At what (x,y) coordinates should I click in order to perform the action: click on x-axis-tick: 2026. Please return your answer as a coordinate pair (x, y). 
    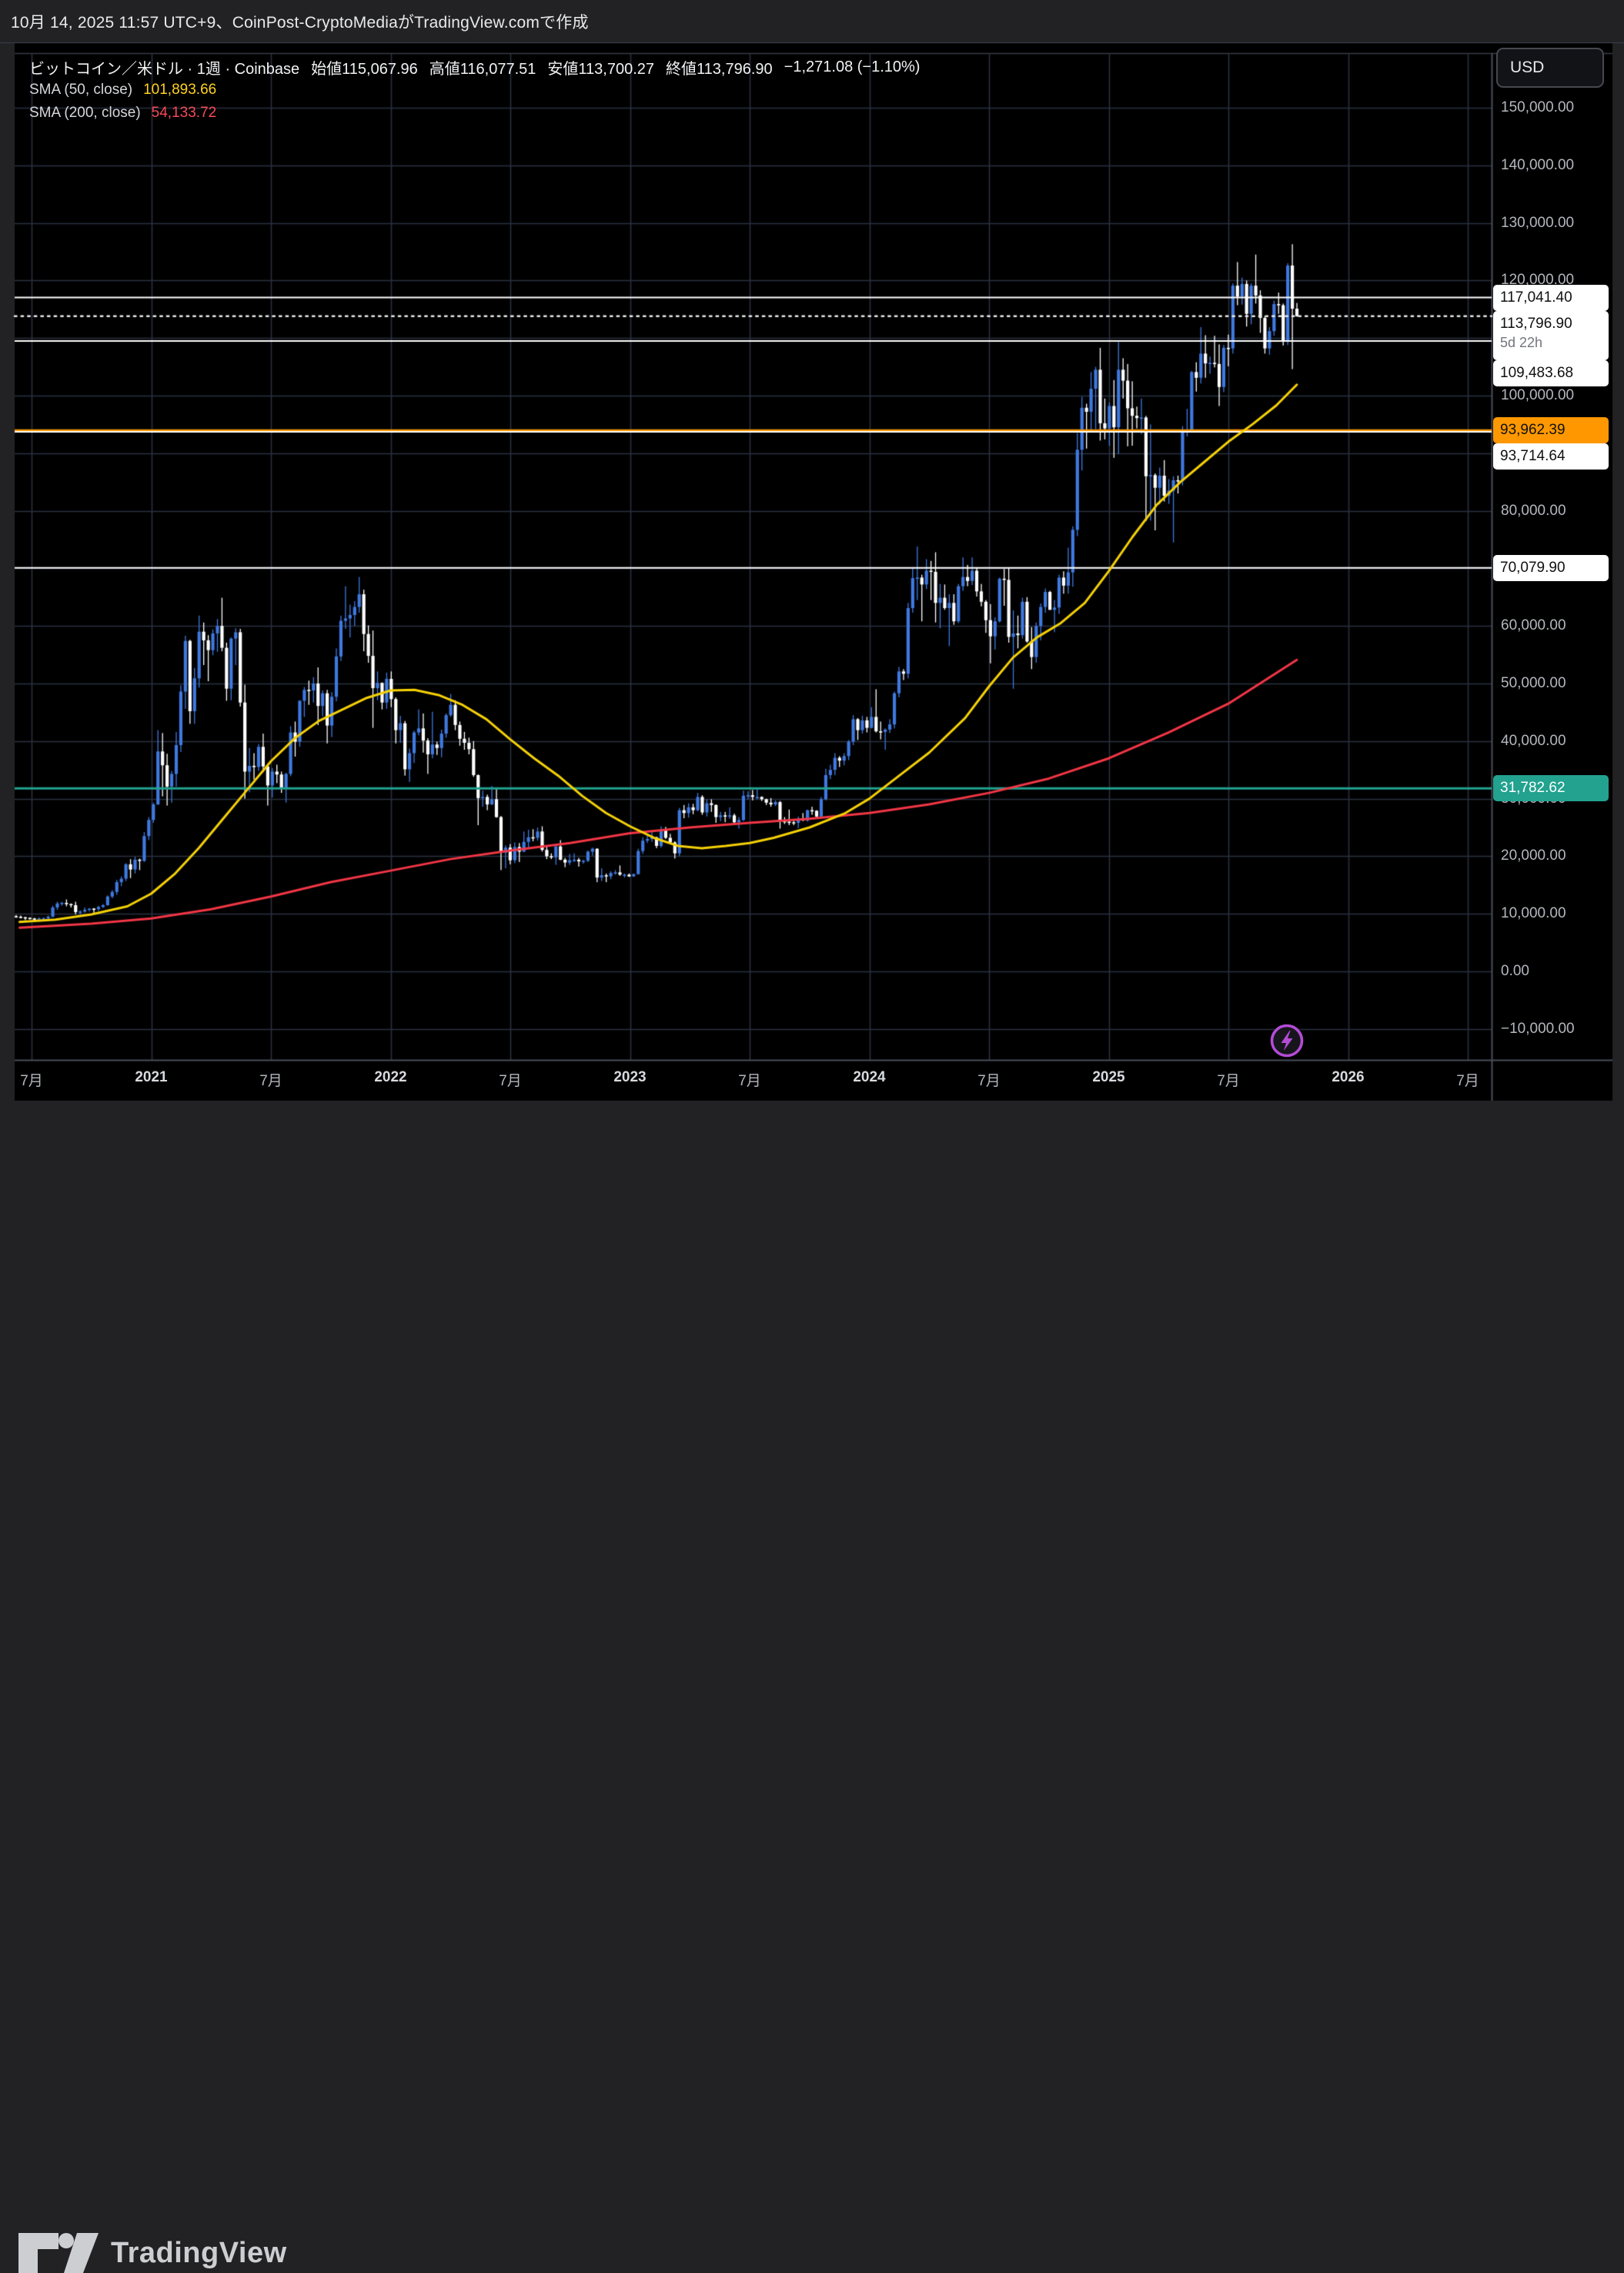
    Looking at the image, I should click on (1348, 1077).